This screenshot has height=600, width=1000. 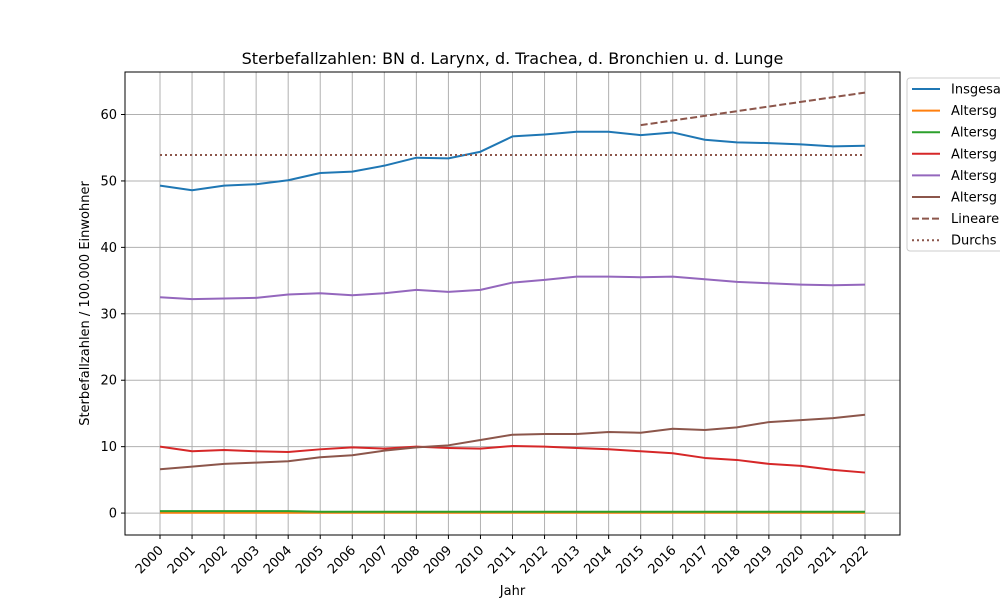 What do you see at coordinates (791, 560) in the screenshot?
I see `x-tick-label: 2020` at bounding box center [791, 560].